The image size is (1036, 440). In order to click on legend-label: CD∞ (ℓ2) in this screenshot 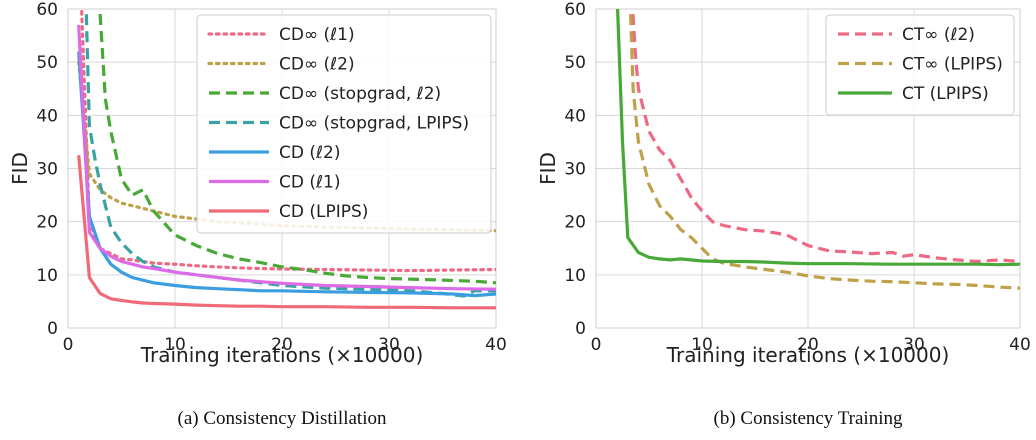, I will do `click(317, 65)`.